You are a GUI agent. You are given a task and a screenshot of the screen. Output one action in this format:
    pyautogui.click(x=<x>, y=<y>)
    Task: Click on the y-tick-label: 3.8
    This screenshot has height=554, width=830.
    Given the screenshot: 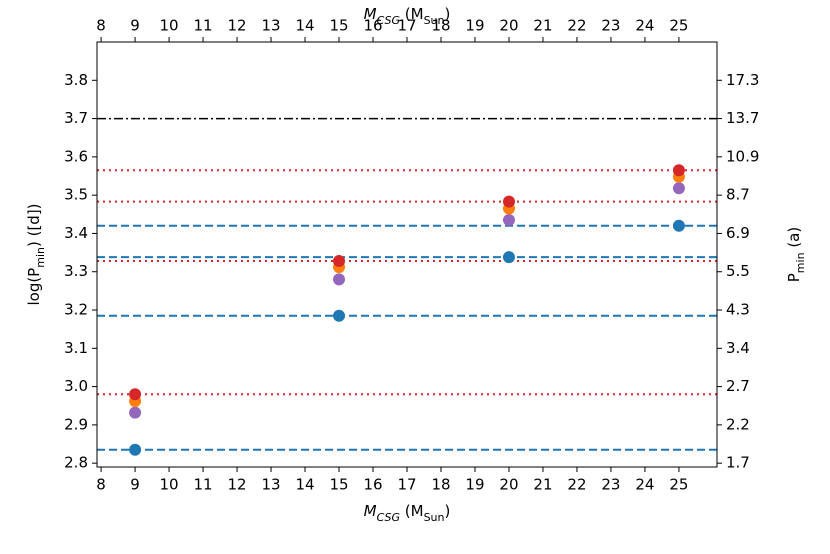 What is the action you would take?
    pyautogui.click(x=76, y=80)
    